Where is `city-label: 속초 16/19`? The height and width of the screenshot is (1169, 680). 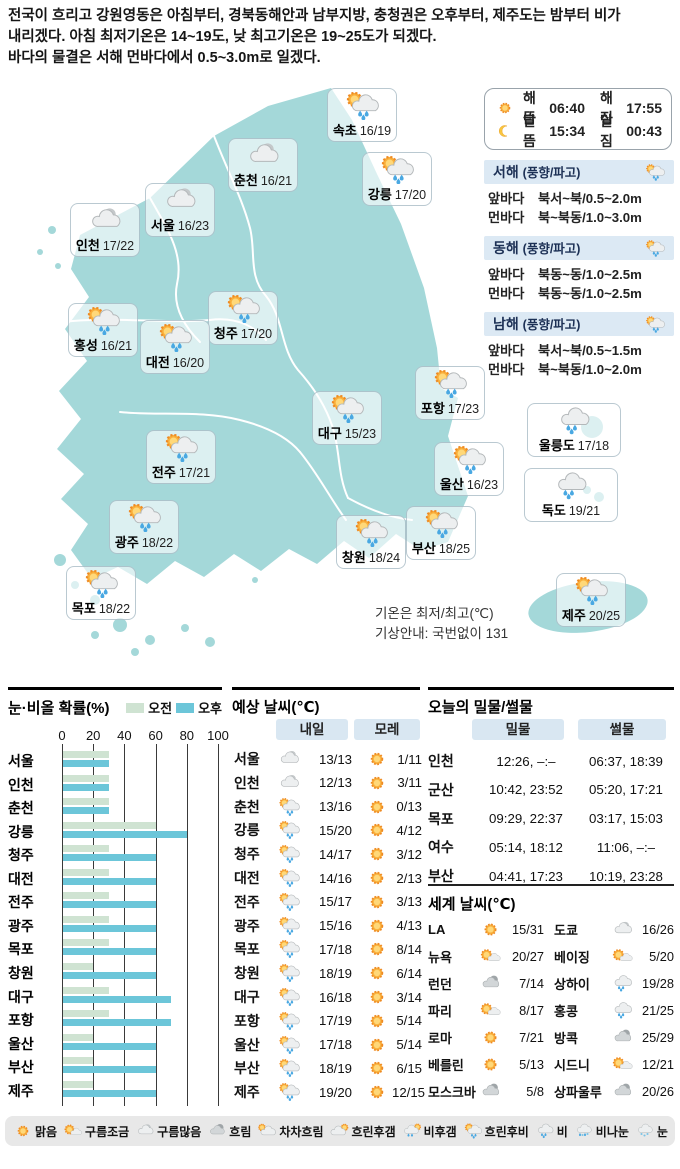
city-label: 속초 16/19 is located at coordinates (362, 129).